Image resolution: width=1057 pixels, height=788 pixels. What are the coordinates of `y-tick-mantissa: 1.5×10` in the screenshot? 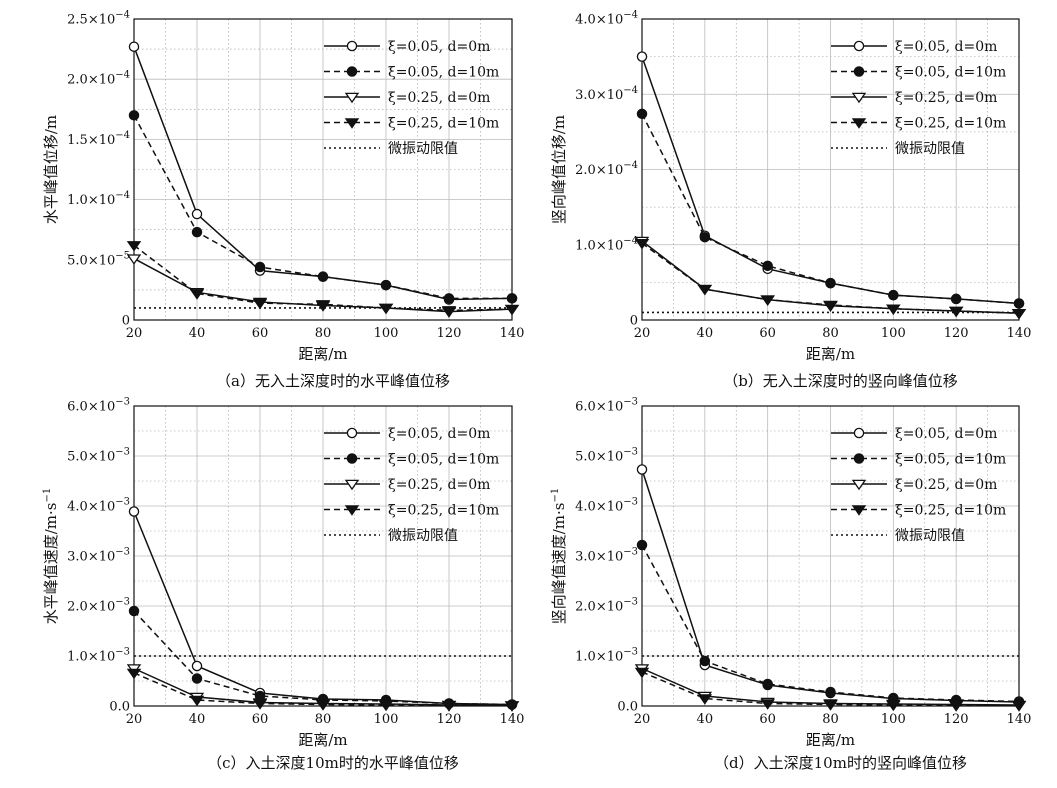 It's located at (91, 140).